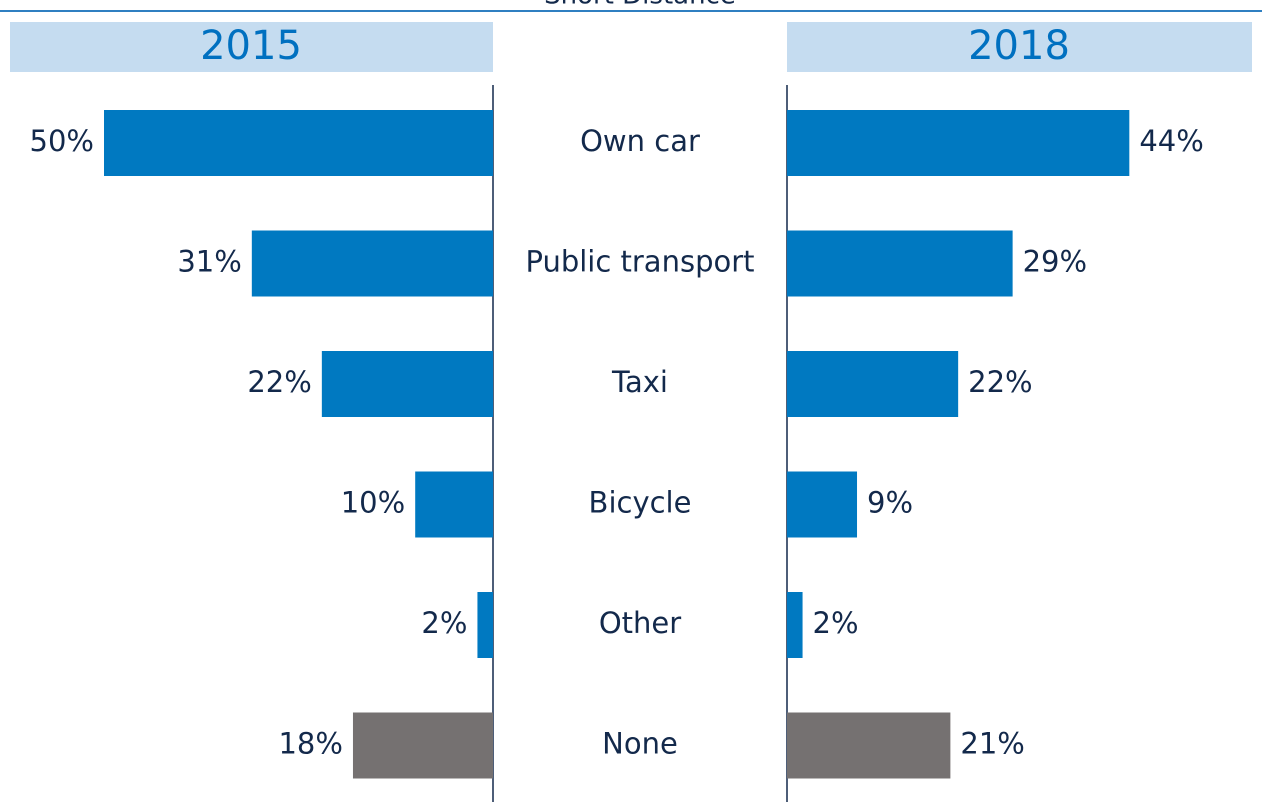 The image size is (1262, 806). I want to click on chart-title: Short Distance, so click(640, 5).